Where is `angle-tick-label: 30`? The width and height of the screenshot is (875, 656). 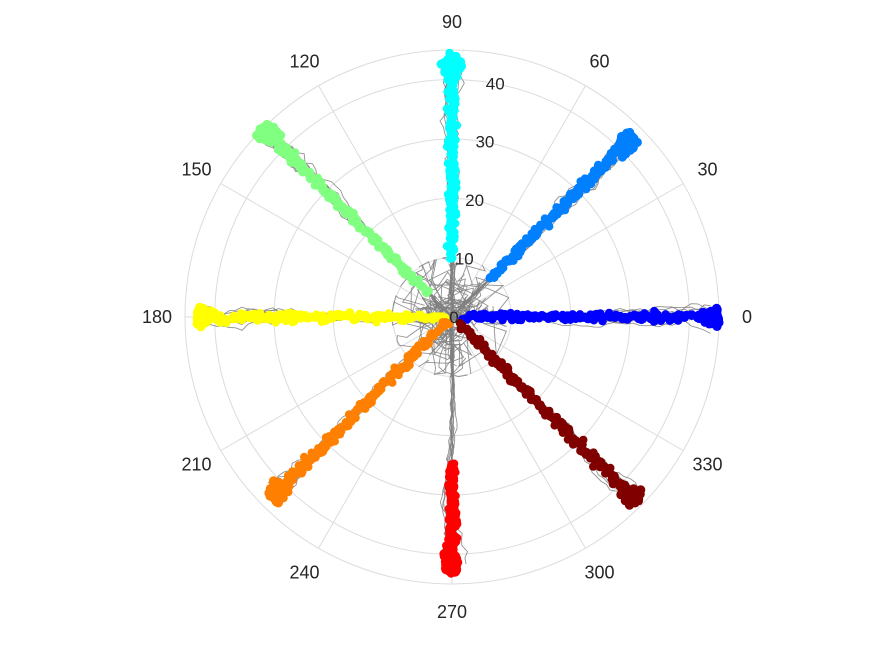
angle-tick-label: 30 is located at coordinates (707, 169).